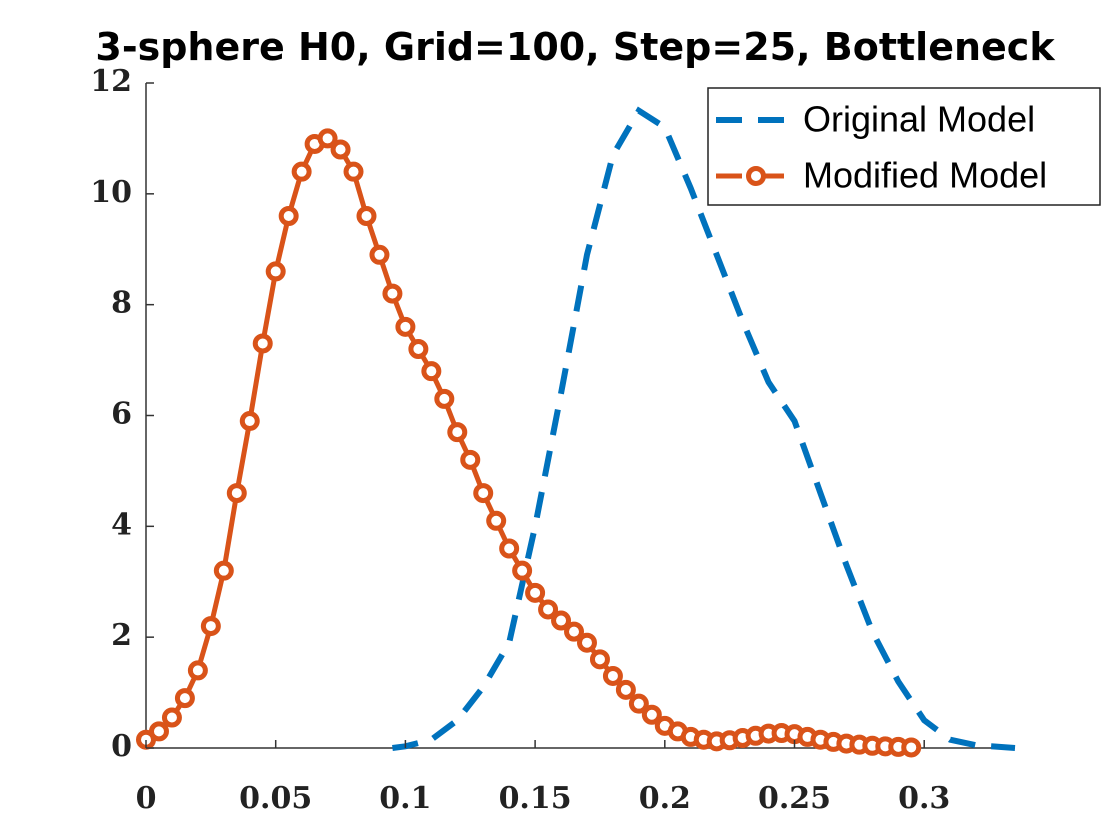  What do you see at coordinates (121, 524) in the screenshot?
I see `y-tick-label: 4` at bounding box center [121, 524].